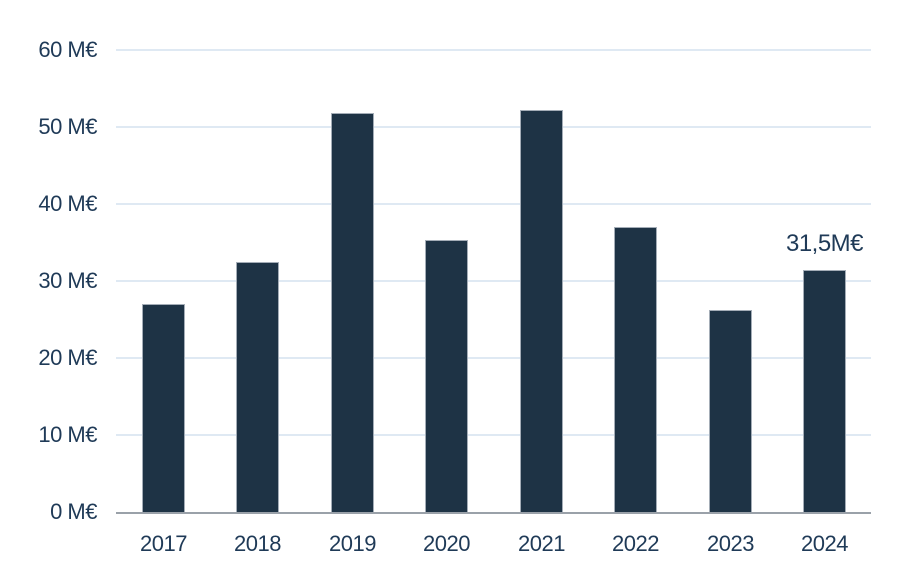  I want to click on y-axis-label: 10 M€, so click(67, 434).